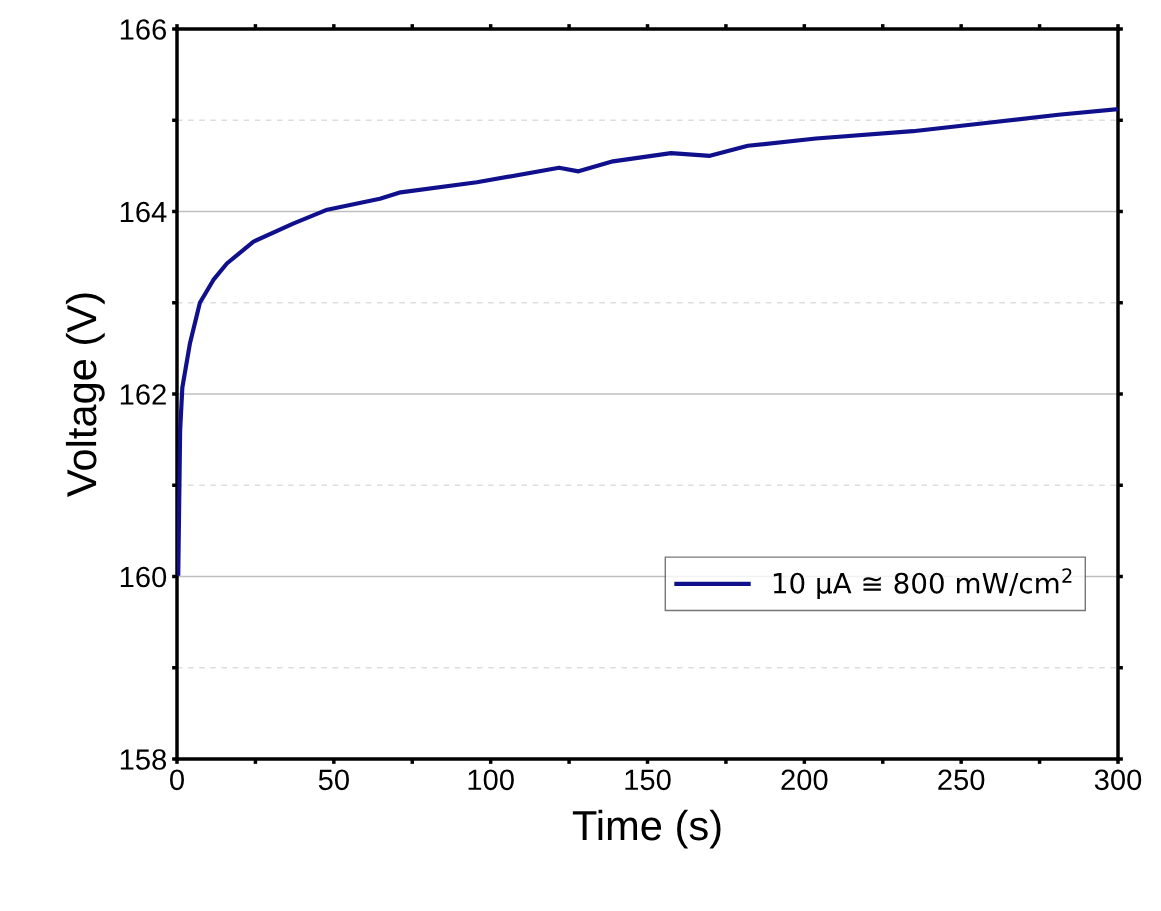 This screenshot has height=911, width=1161. I want to click on x-tick-label: 0, so click(177, 780).